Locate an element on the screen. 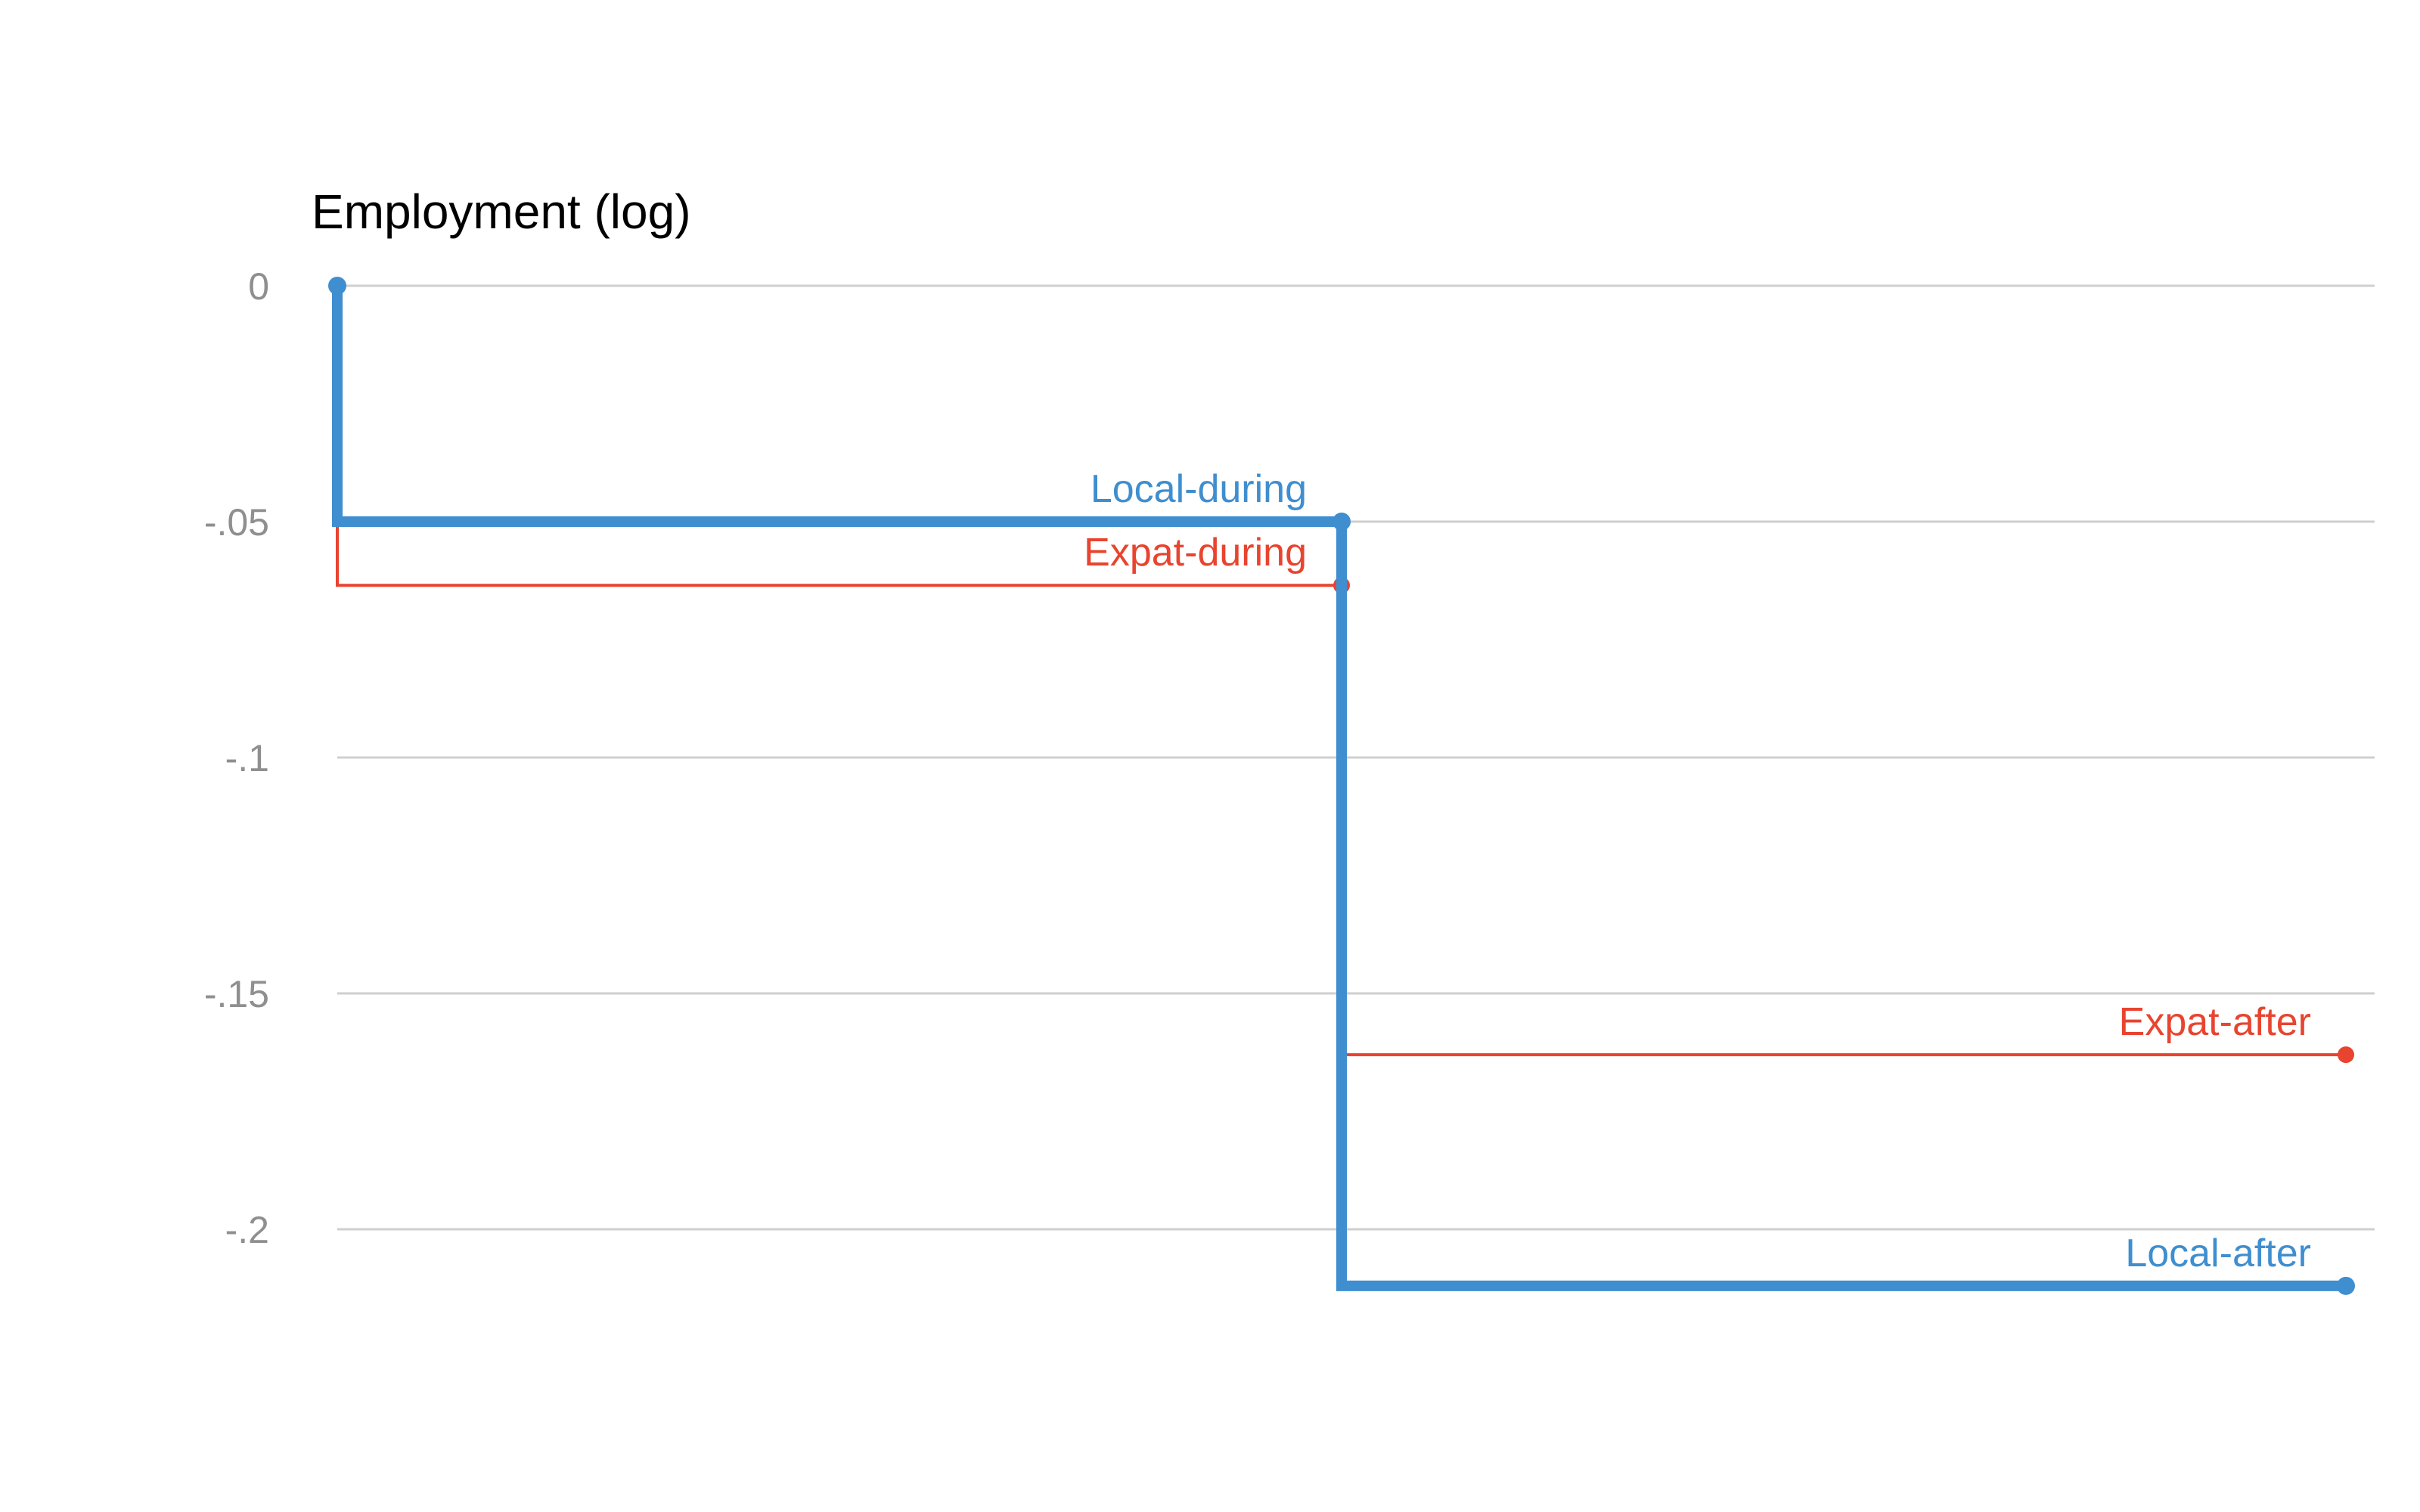  series-label: Local-during is located at coordinates (1199, 489).